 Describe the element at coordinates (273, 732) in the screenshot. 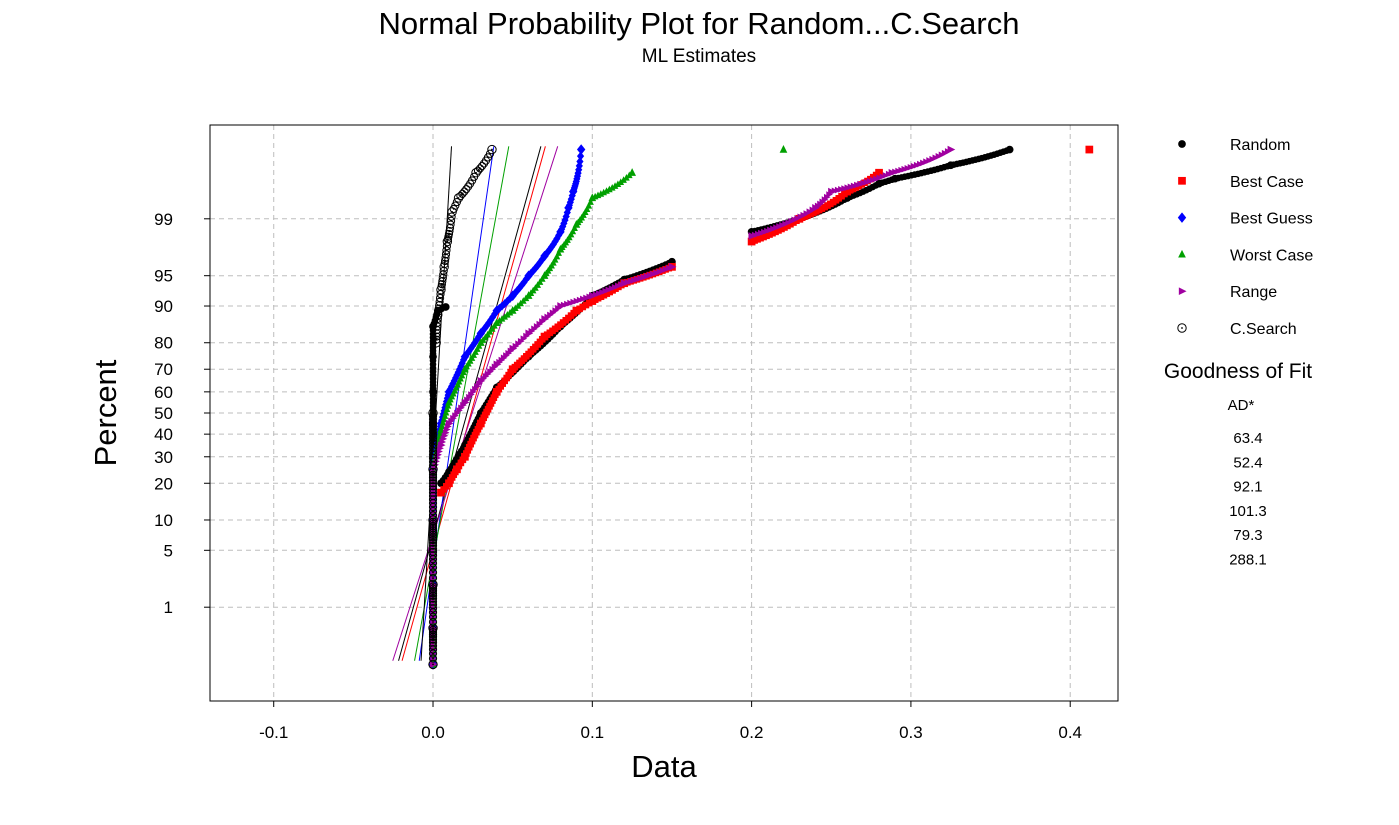

I see `x-tick-label: -0.1` at that location.